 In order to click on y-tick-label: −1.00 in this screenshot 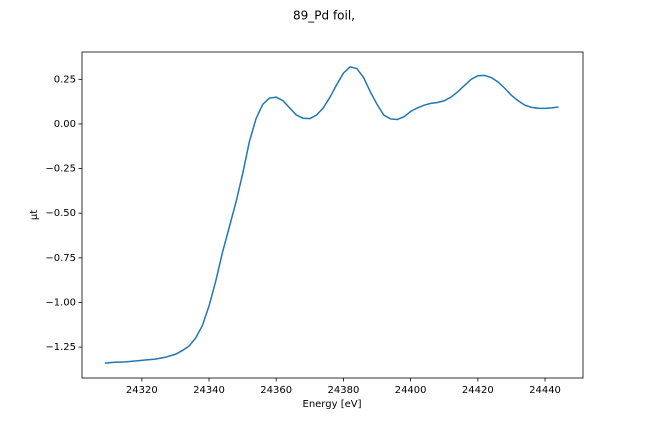, I will do `click(60, 302)`.